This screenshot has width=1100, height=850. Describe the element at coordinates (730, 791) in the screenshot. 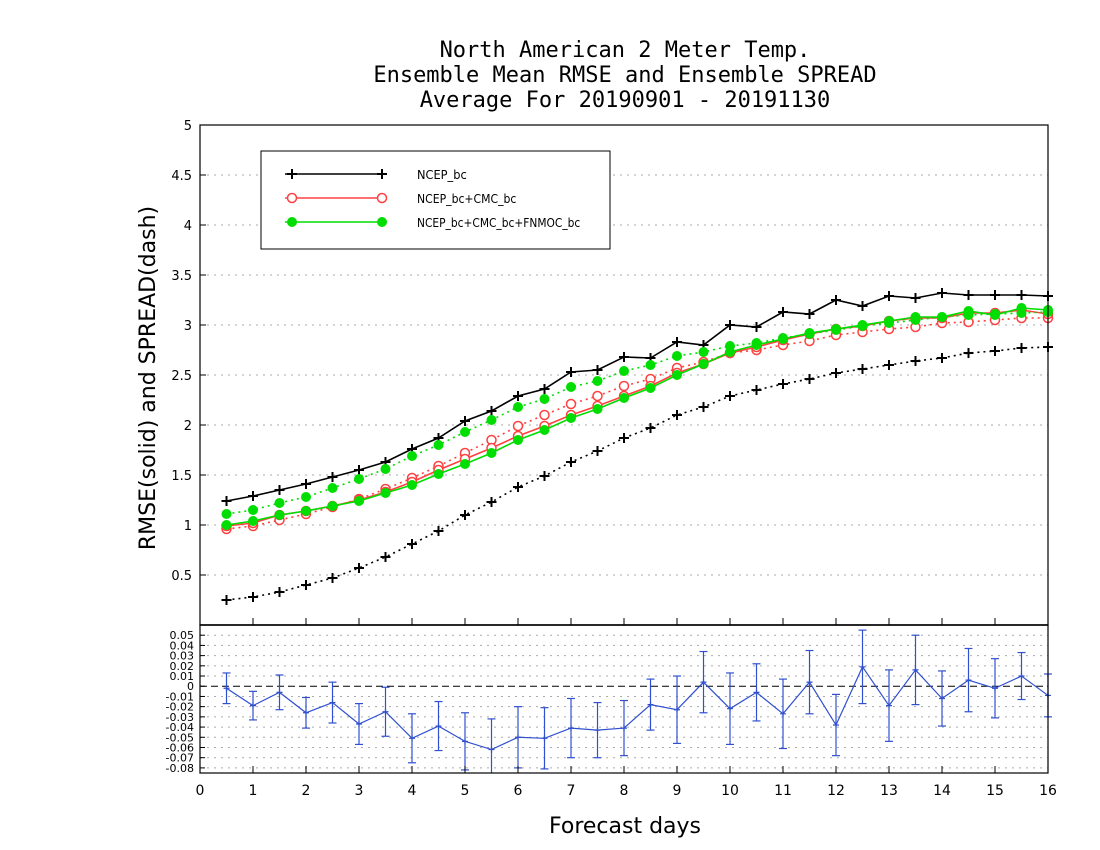

I see `x-tick-label: 10` at that location.